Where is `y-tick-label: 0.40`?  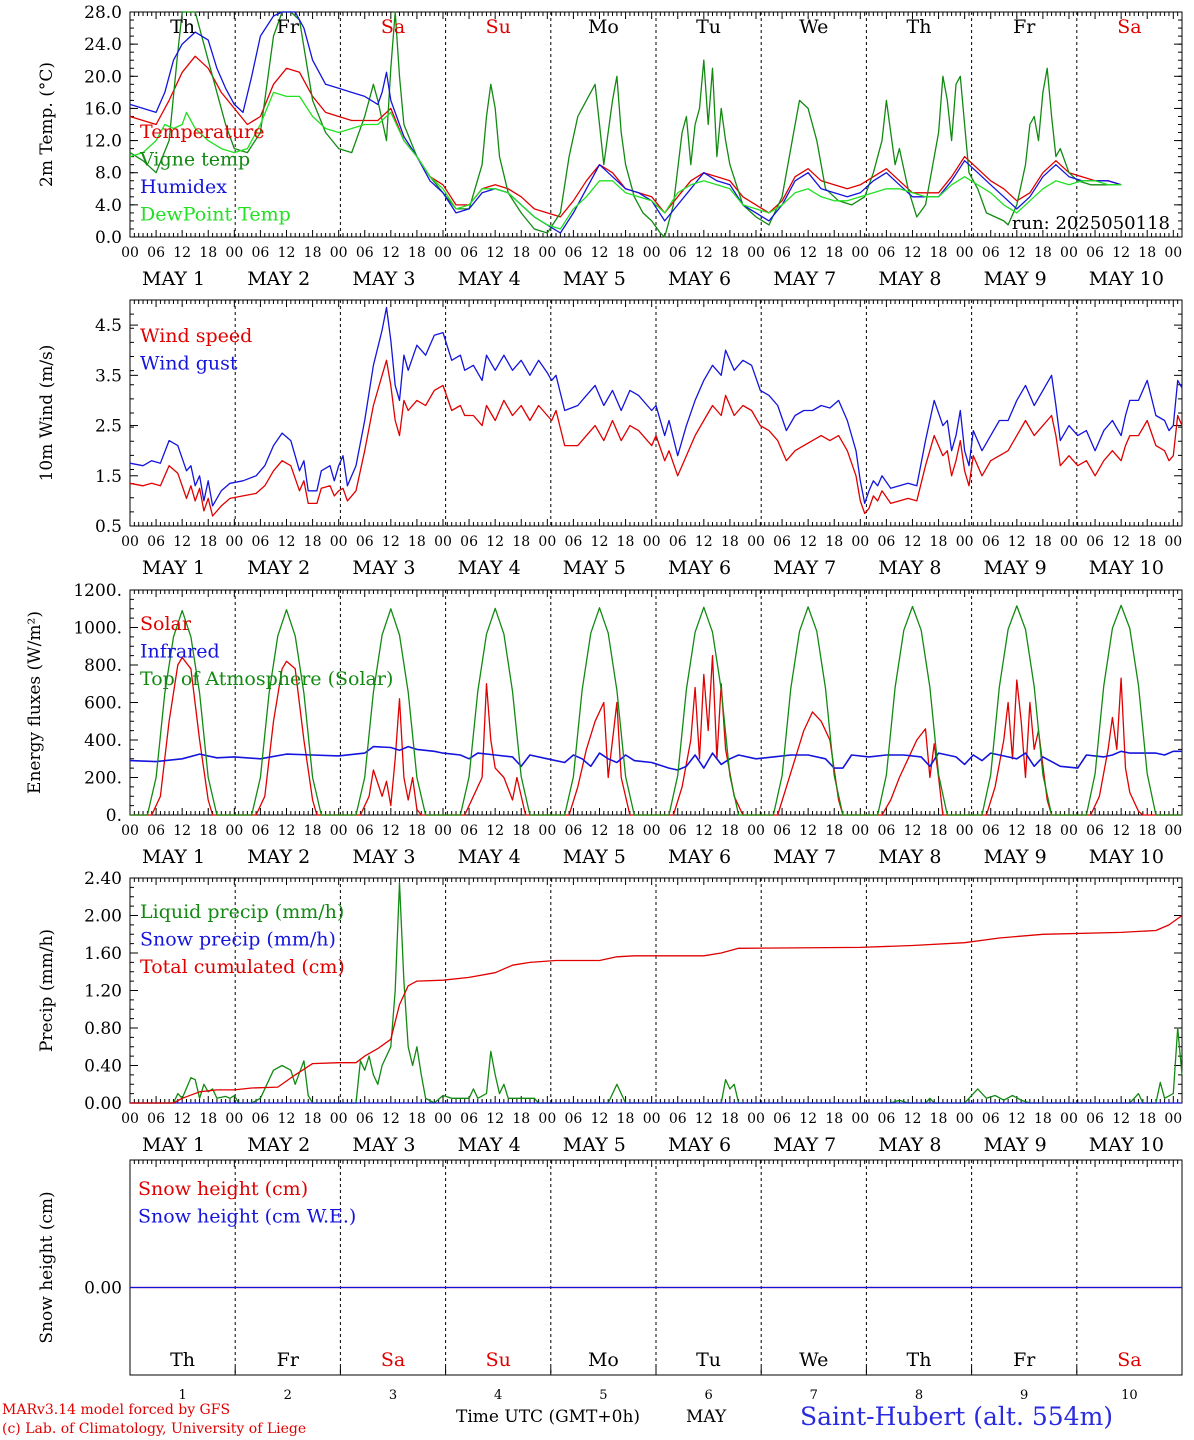
y-tick-label: 0.40 is located at coordinates (103, 1067).